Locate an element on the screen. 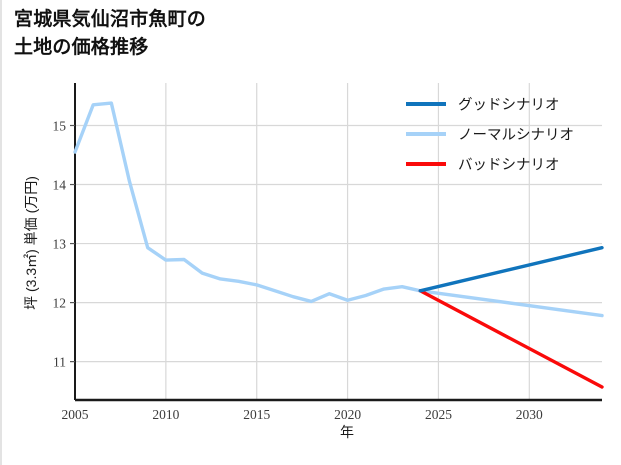 This screenshot has width=621, height=465. y-tick-label: 13 is located at coordinates (60, 244).